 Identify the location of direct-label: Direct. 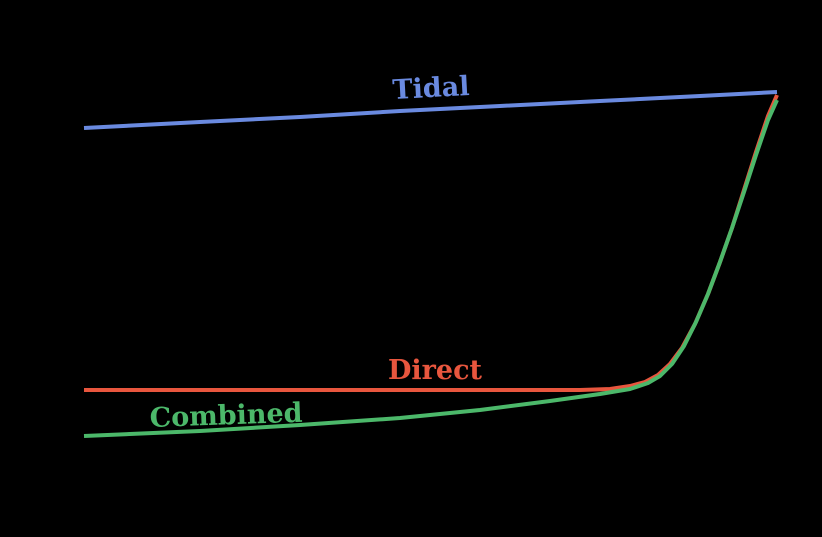
(435, 370).